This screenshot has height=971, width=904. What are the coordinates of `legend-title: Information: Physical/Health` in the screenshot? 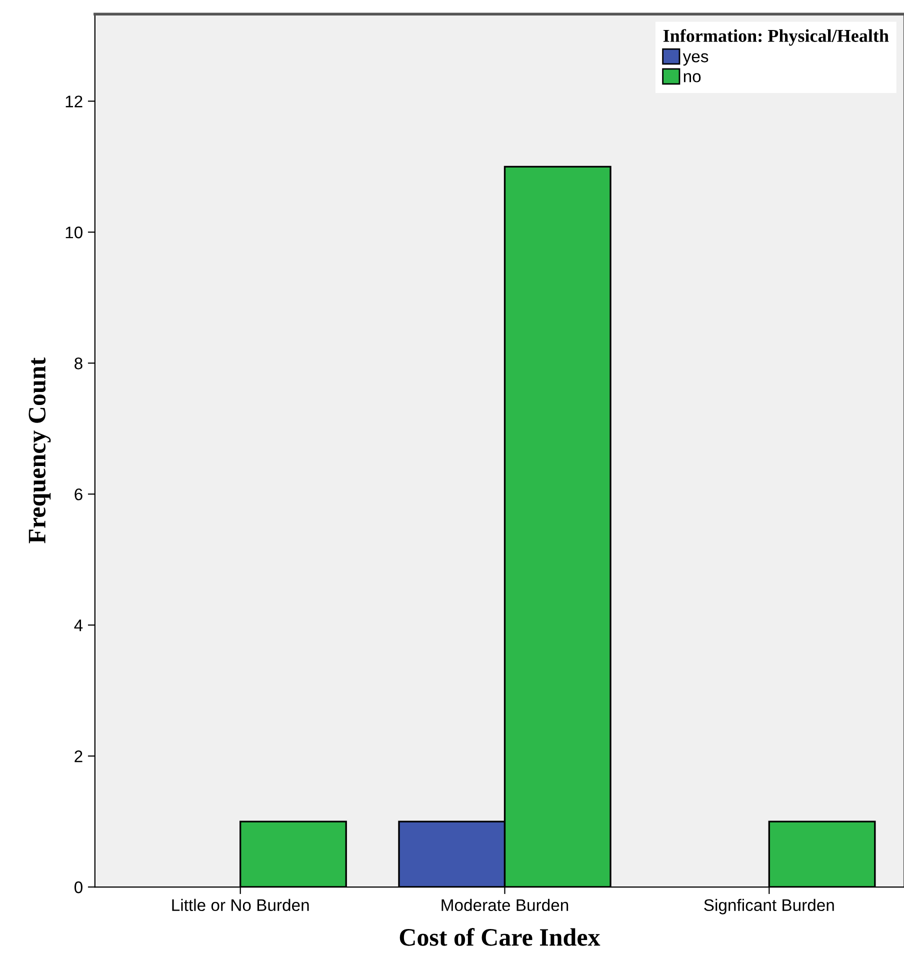 It's located at (776, 37).